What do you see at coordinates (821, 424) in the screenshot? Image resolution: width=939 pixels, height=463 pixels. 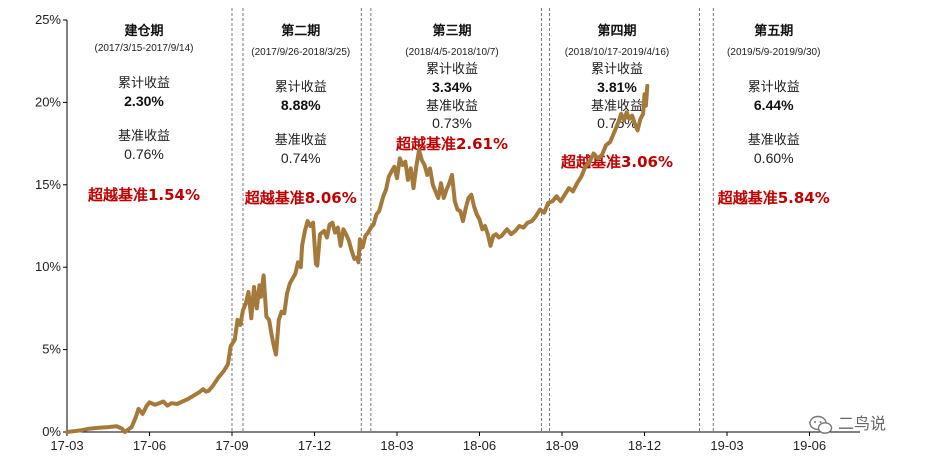 I see `wechat-icon` at bounding box center [821, 424].